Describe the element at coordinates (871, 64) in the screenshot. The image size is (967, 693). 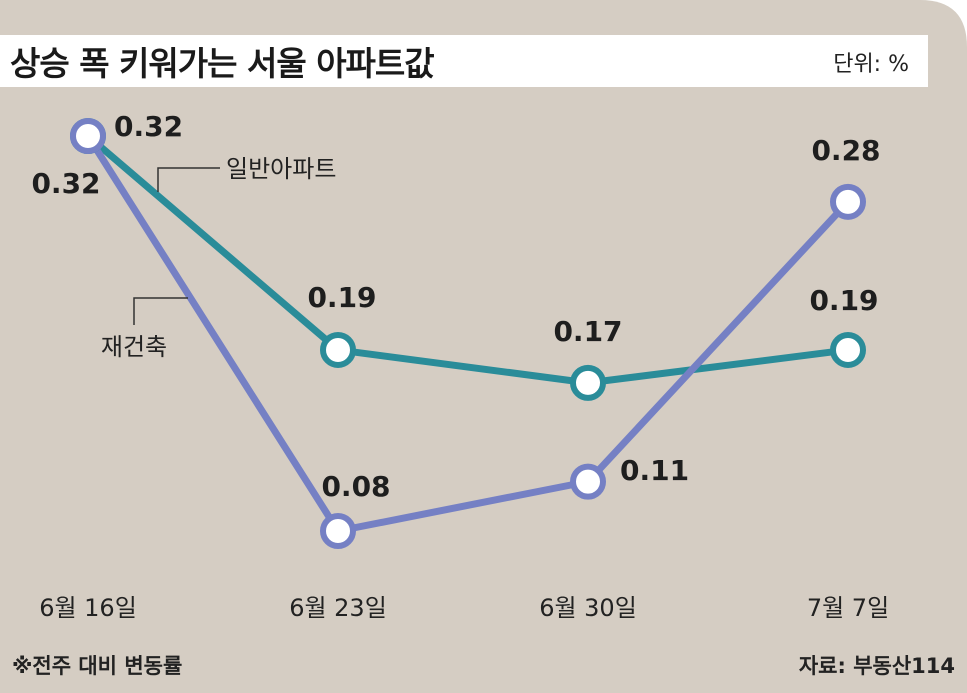
I see `unit-label: 단위: %` at that location.